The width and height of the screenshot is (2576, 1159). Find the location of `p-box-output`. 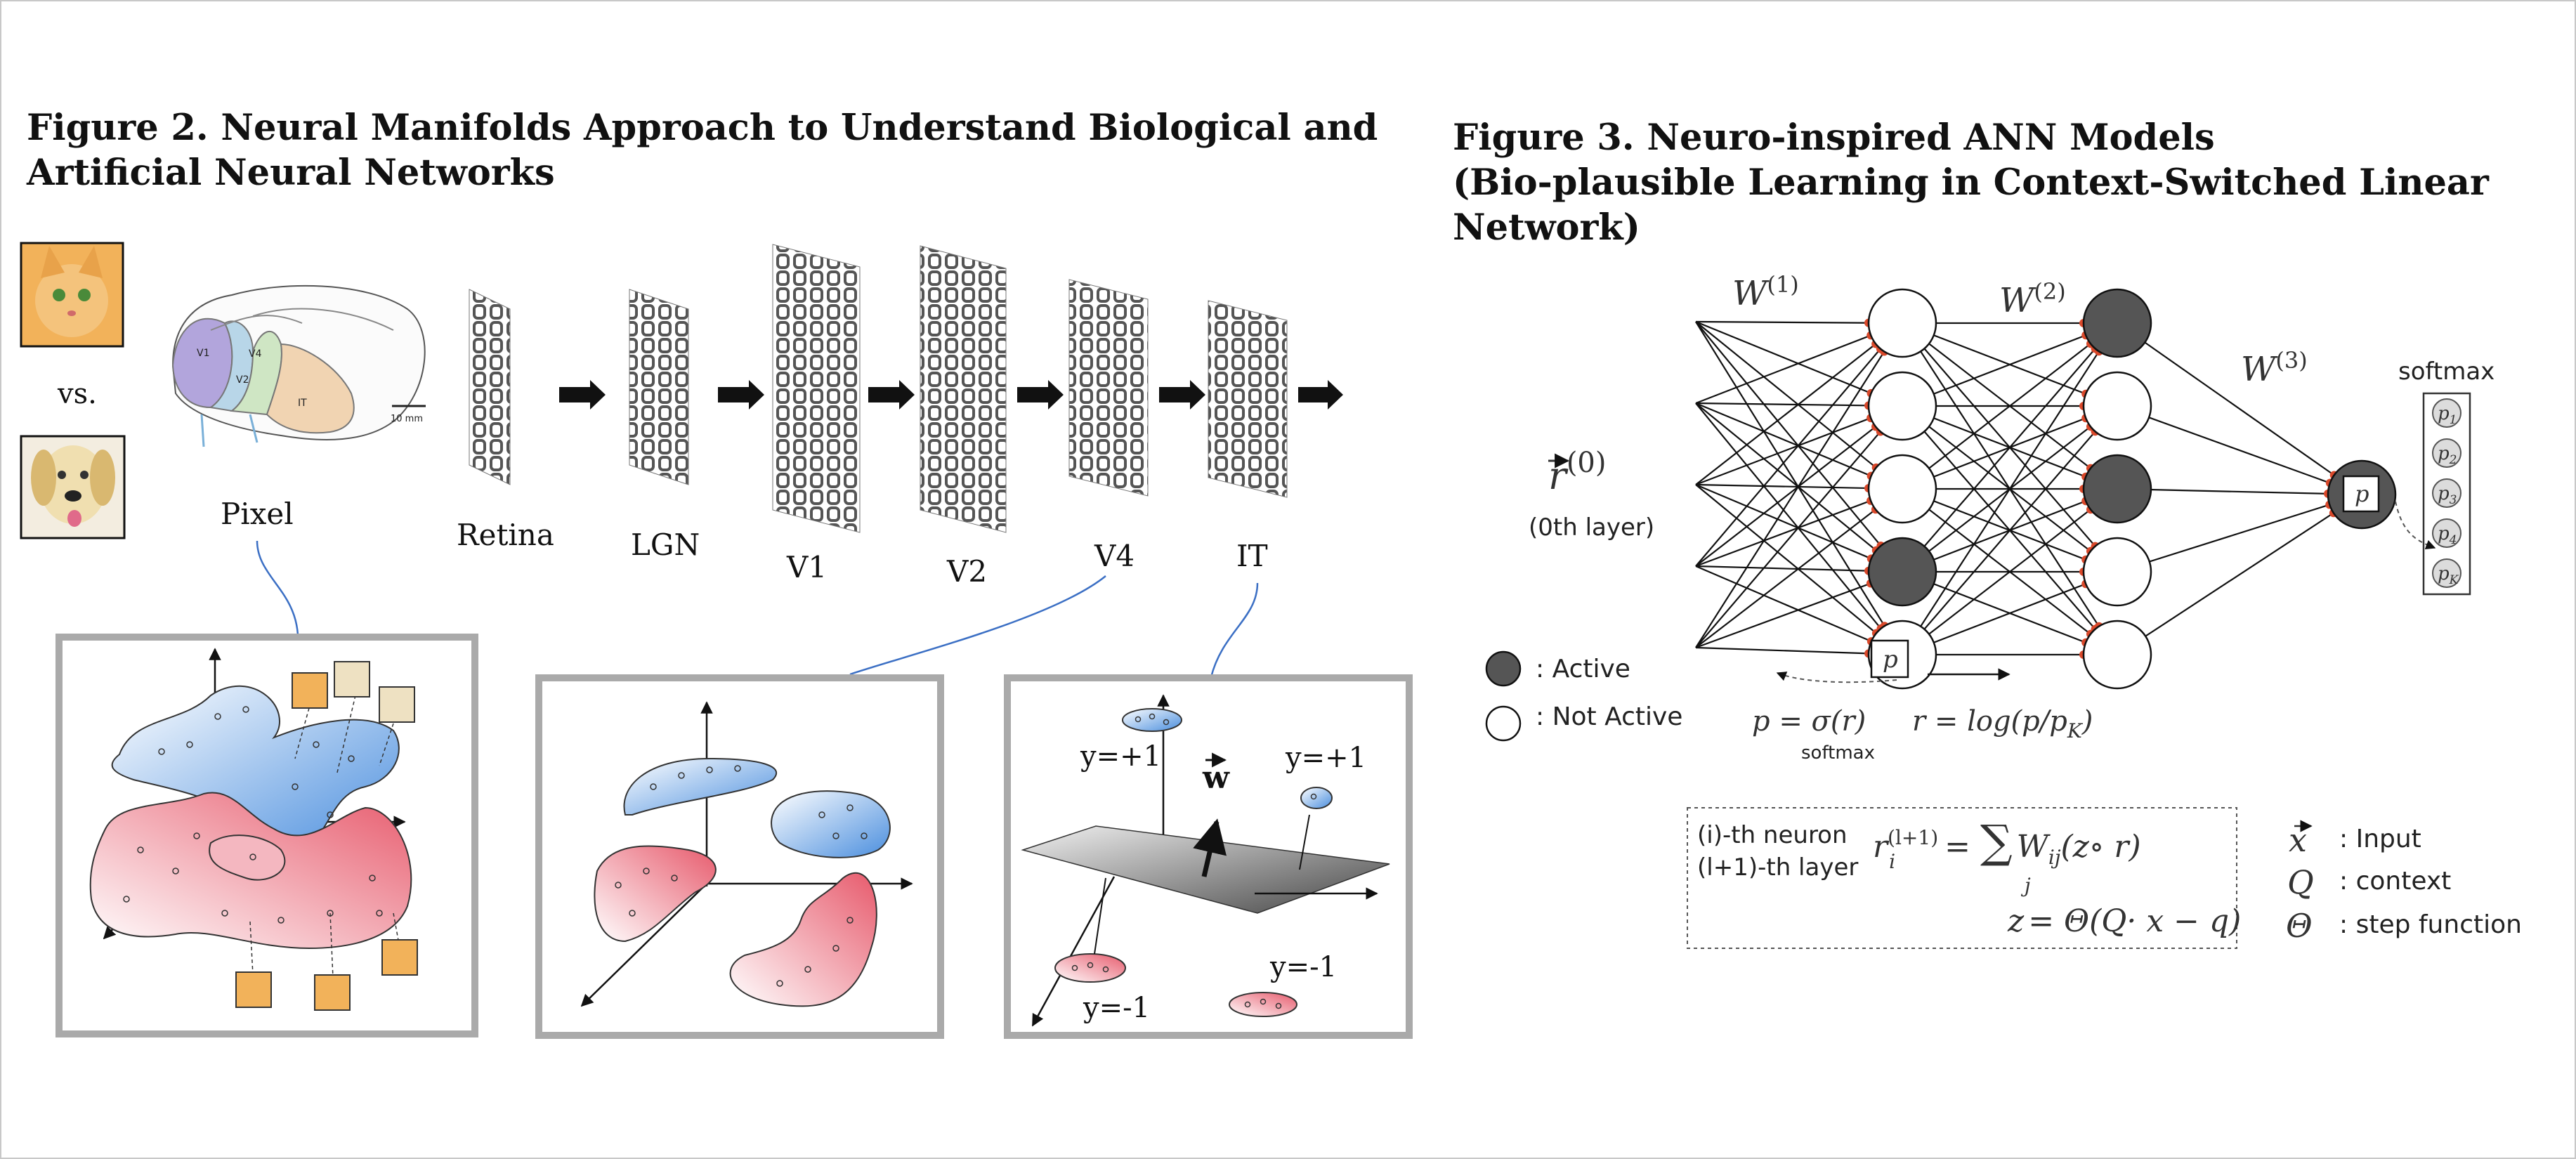

p-box-output is located at coordinates (2361, 494).